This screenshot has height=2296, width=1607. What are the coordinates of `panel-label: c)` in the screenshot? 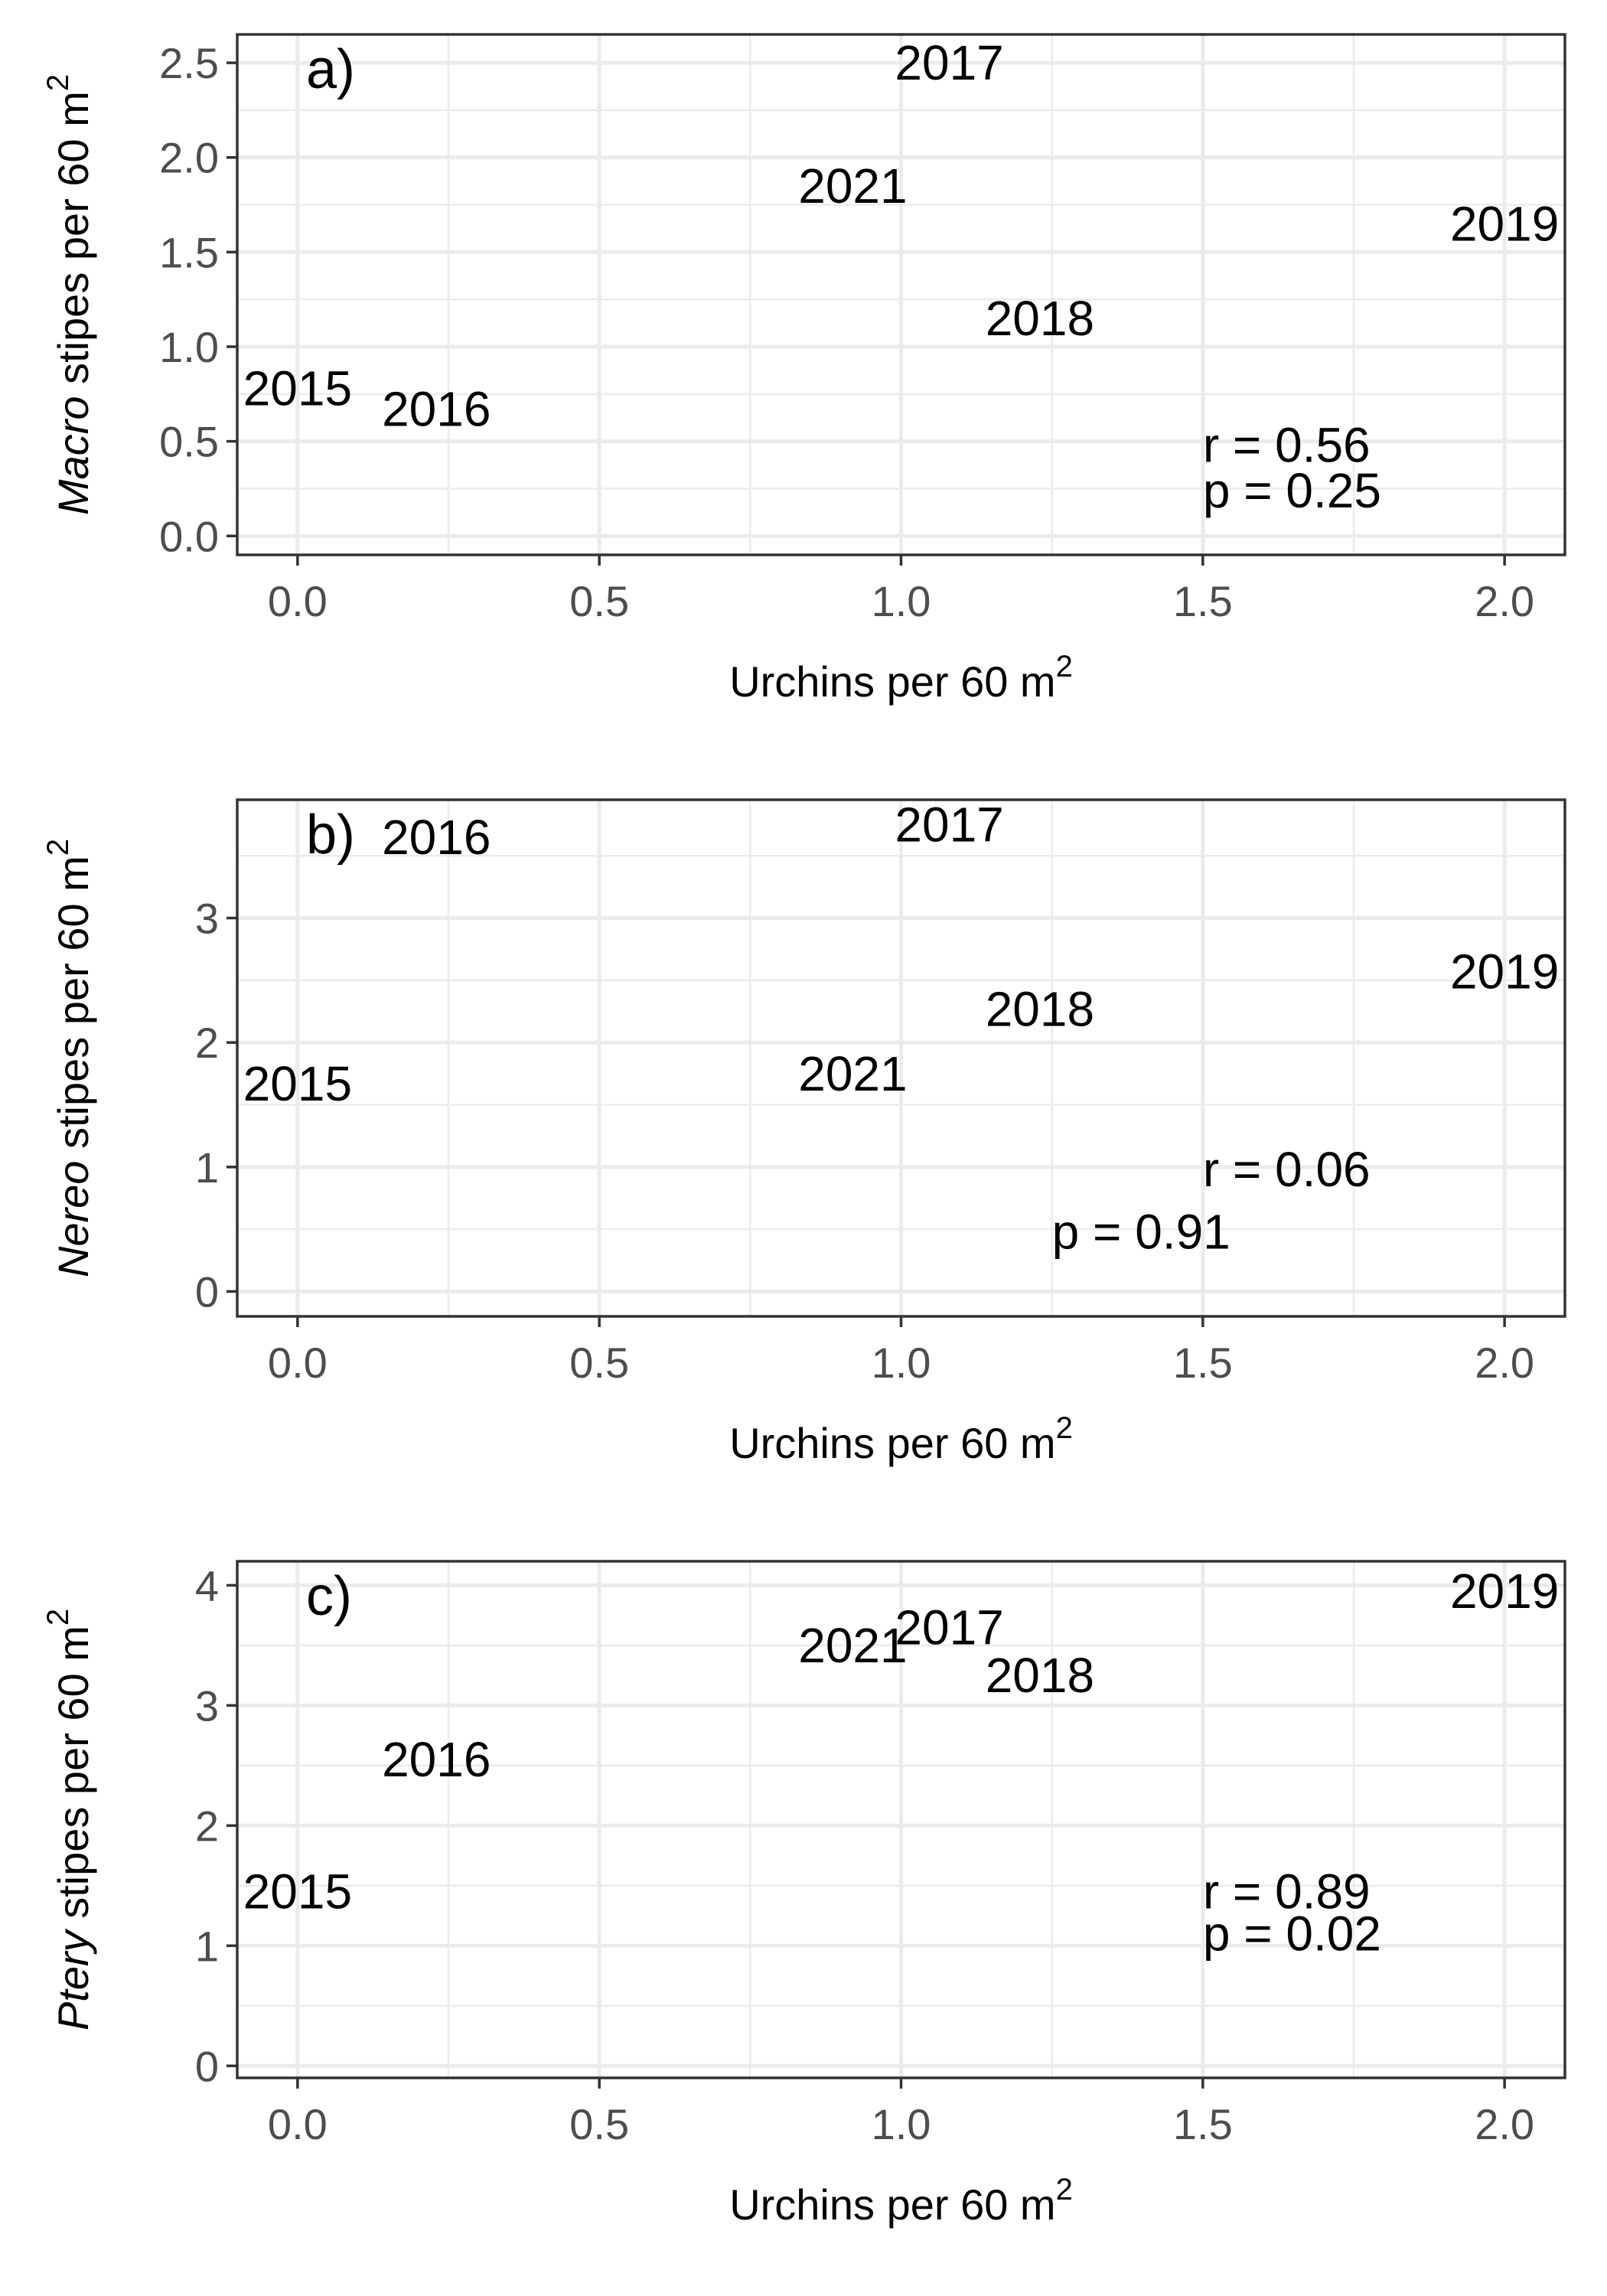 It's located at (329, 1596).